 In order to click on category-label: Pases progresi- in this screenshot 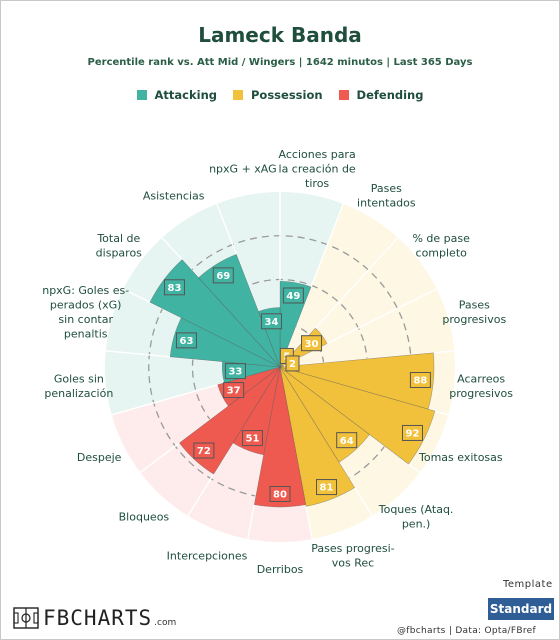, I will do `click(352, 548)`.